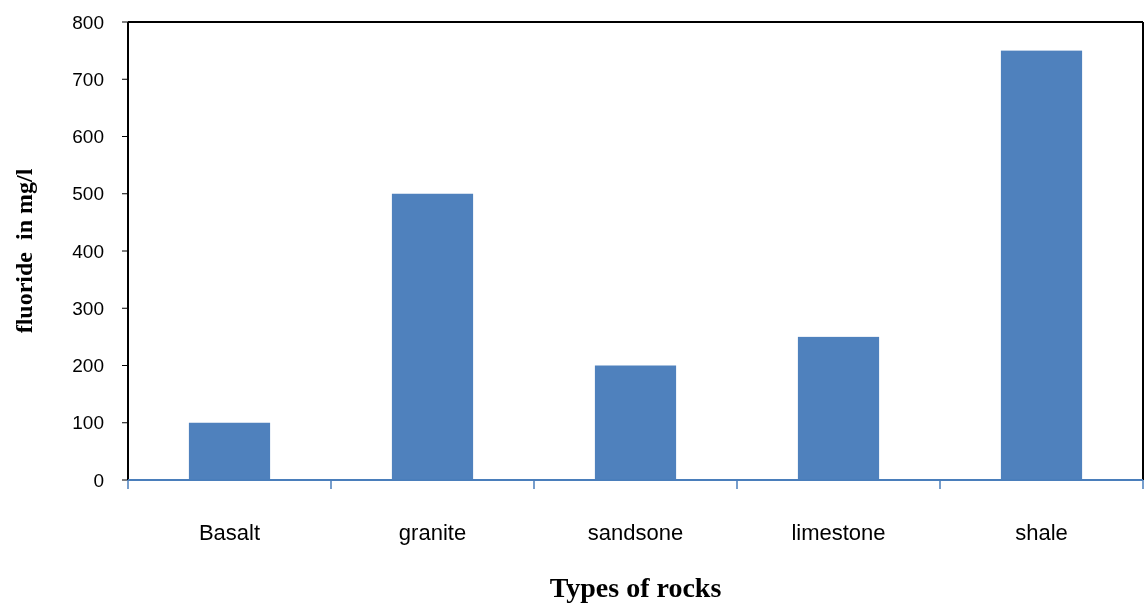 The height and width of the screenshot is (606, 1145). What do you see at coordinates (88, 79) in the screenshot?
I see `y-tick-label: 700` at bounding box center [88, 79].